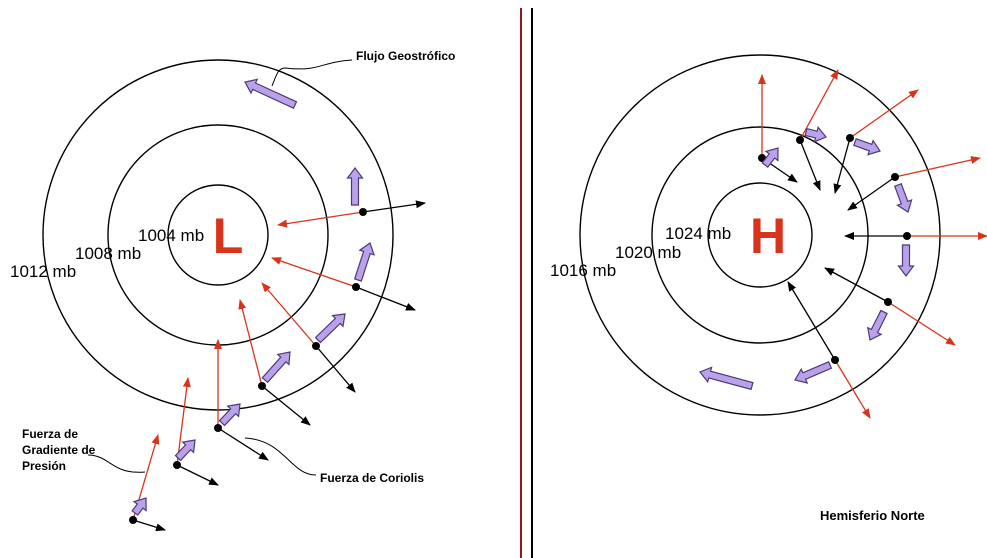 Image resolution: width=987 pixels, height=558 pixels. I want to click on gradient-label: Gradiente de, so click(59, 450).